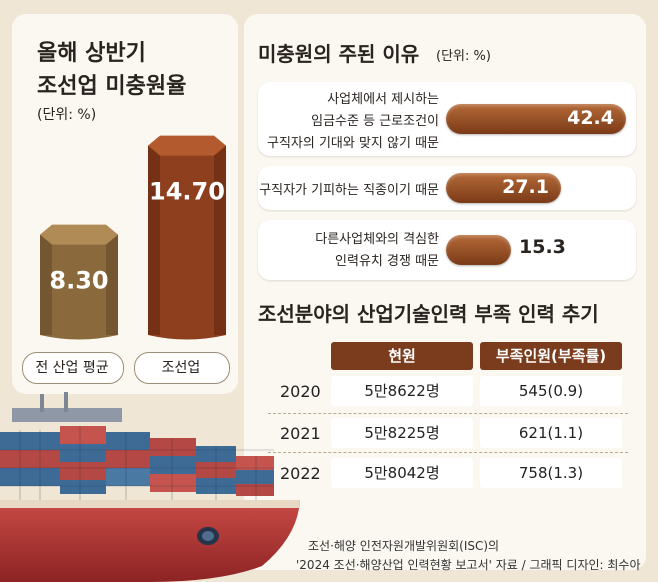 This screenshot has height=582, width=658. I want to click on bar-2-right-face, so click(220, 240).